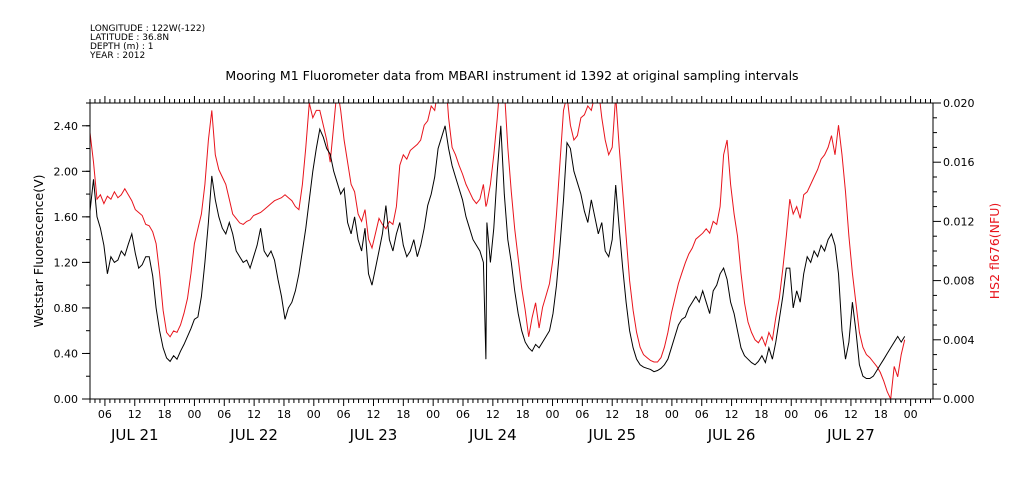 This screenshot has width=1009, height=504. What do you see at coordinates (66, 353) in the screenshot?
I see `y-tick-label: 0.40` at bounding box center [66, 353].